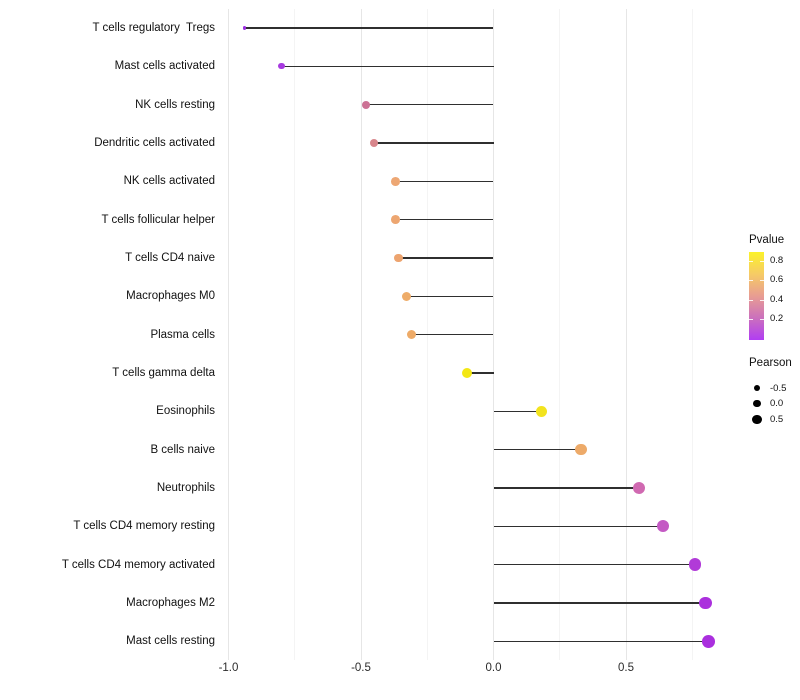  I want to click on x-axis-tick-label: 0.0, so click(493, 668).